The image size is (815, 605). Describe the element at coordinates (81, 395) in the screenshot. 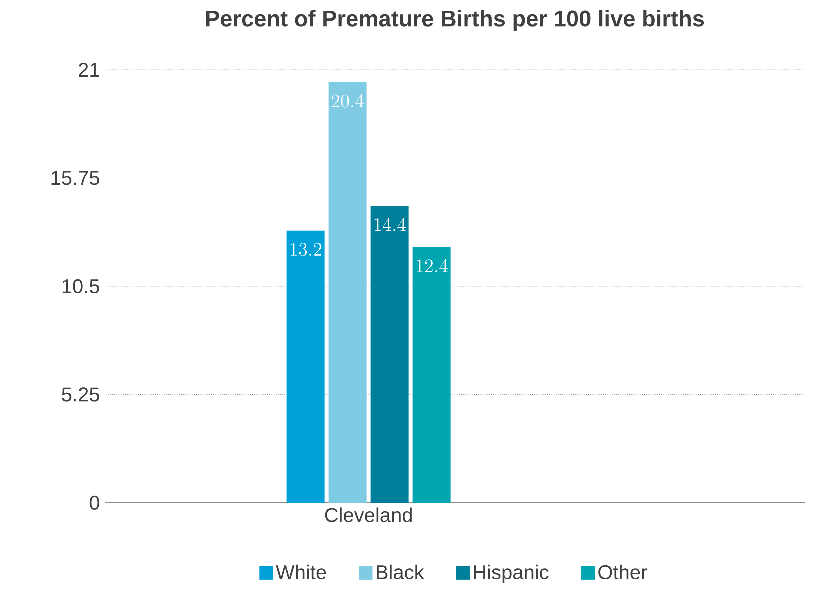

I see `y-tick-label: 5.25` at that location.